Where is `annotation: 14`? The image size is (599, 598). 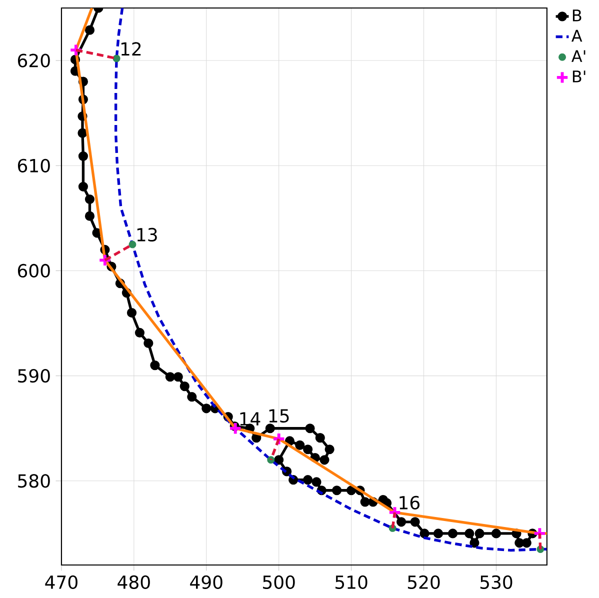 annotation: 14 is located at coordinates (250, 419).